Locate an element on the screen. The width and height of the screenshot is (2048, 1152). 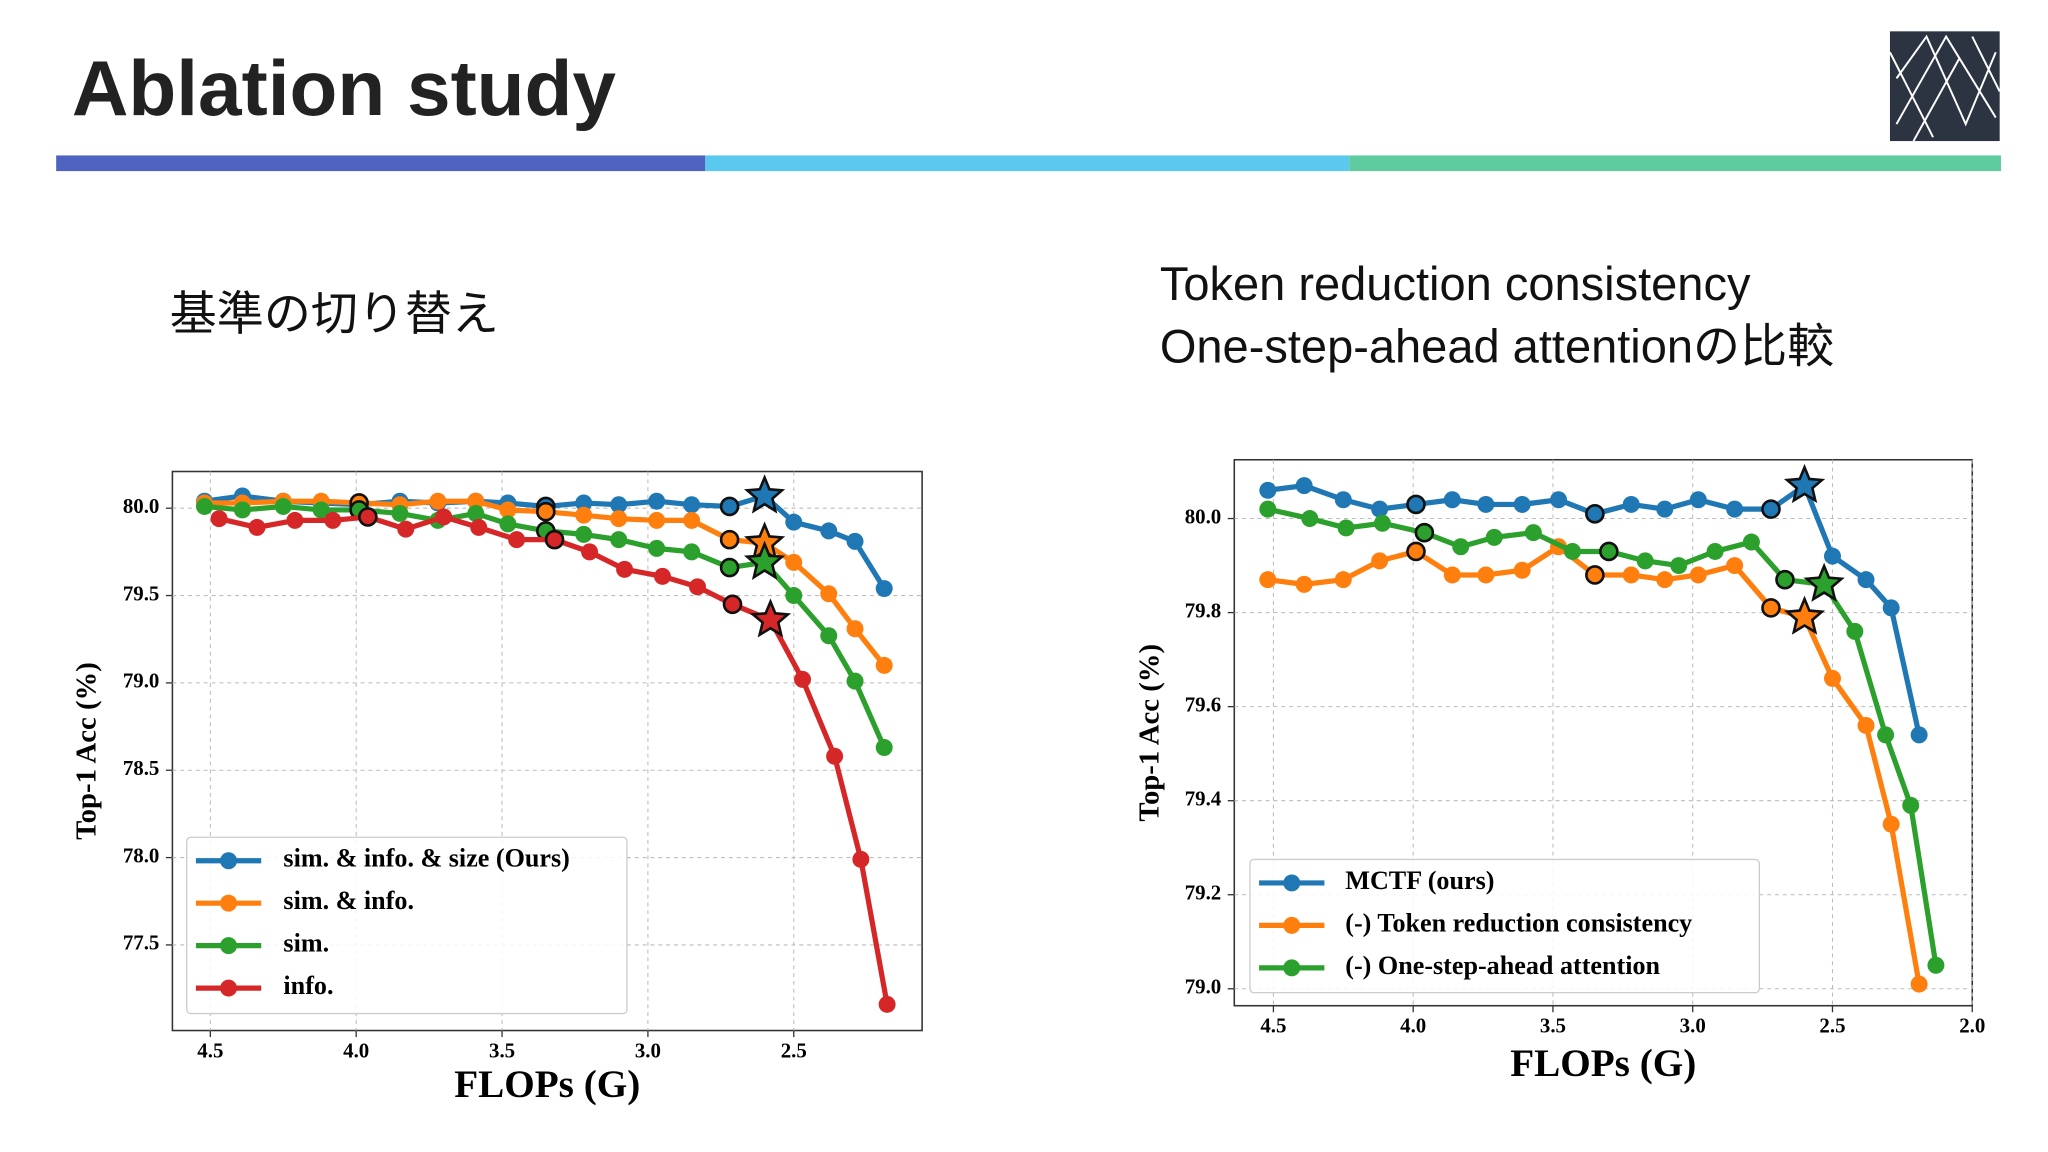
y-tick-label: 79.2 is located at coordinates (1203, 893).